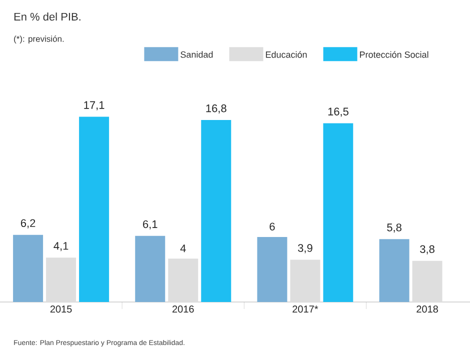 The height and width of the screenshot is (354, 470). I want to click on legend-label: Protección Social, so click(394, 54).